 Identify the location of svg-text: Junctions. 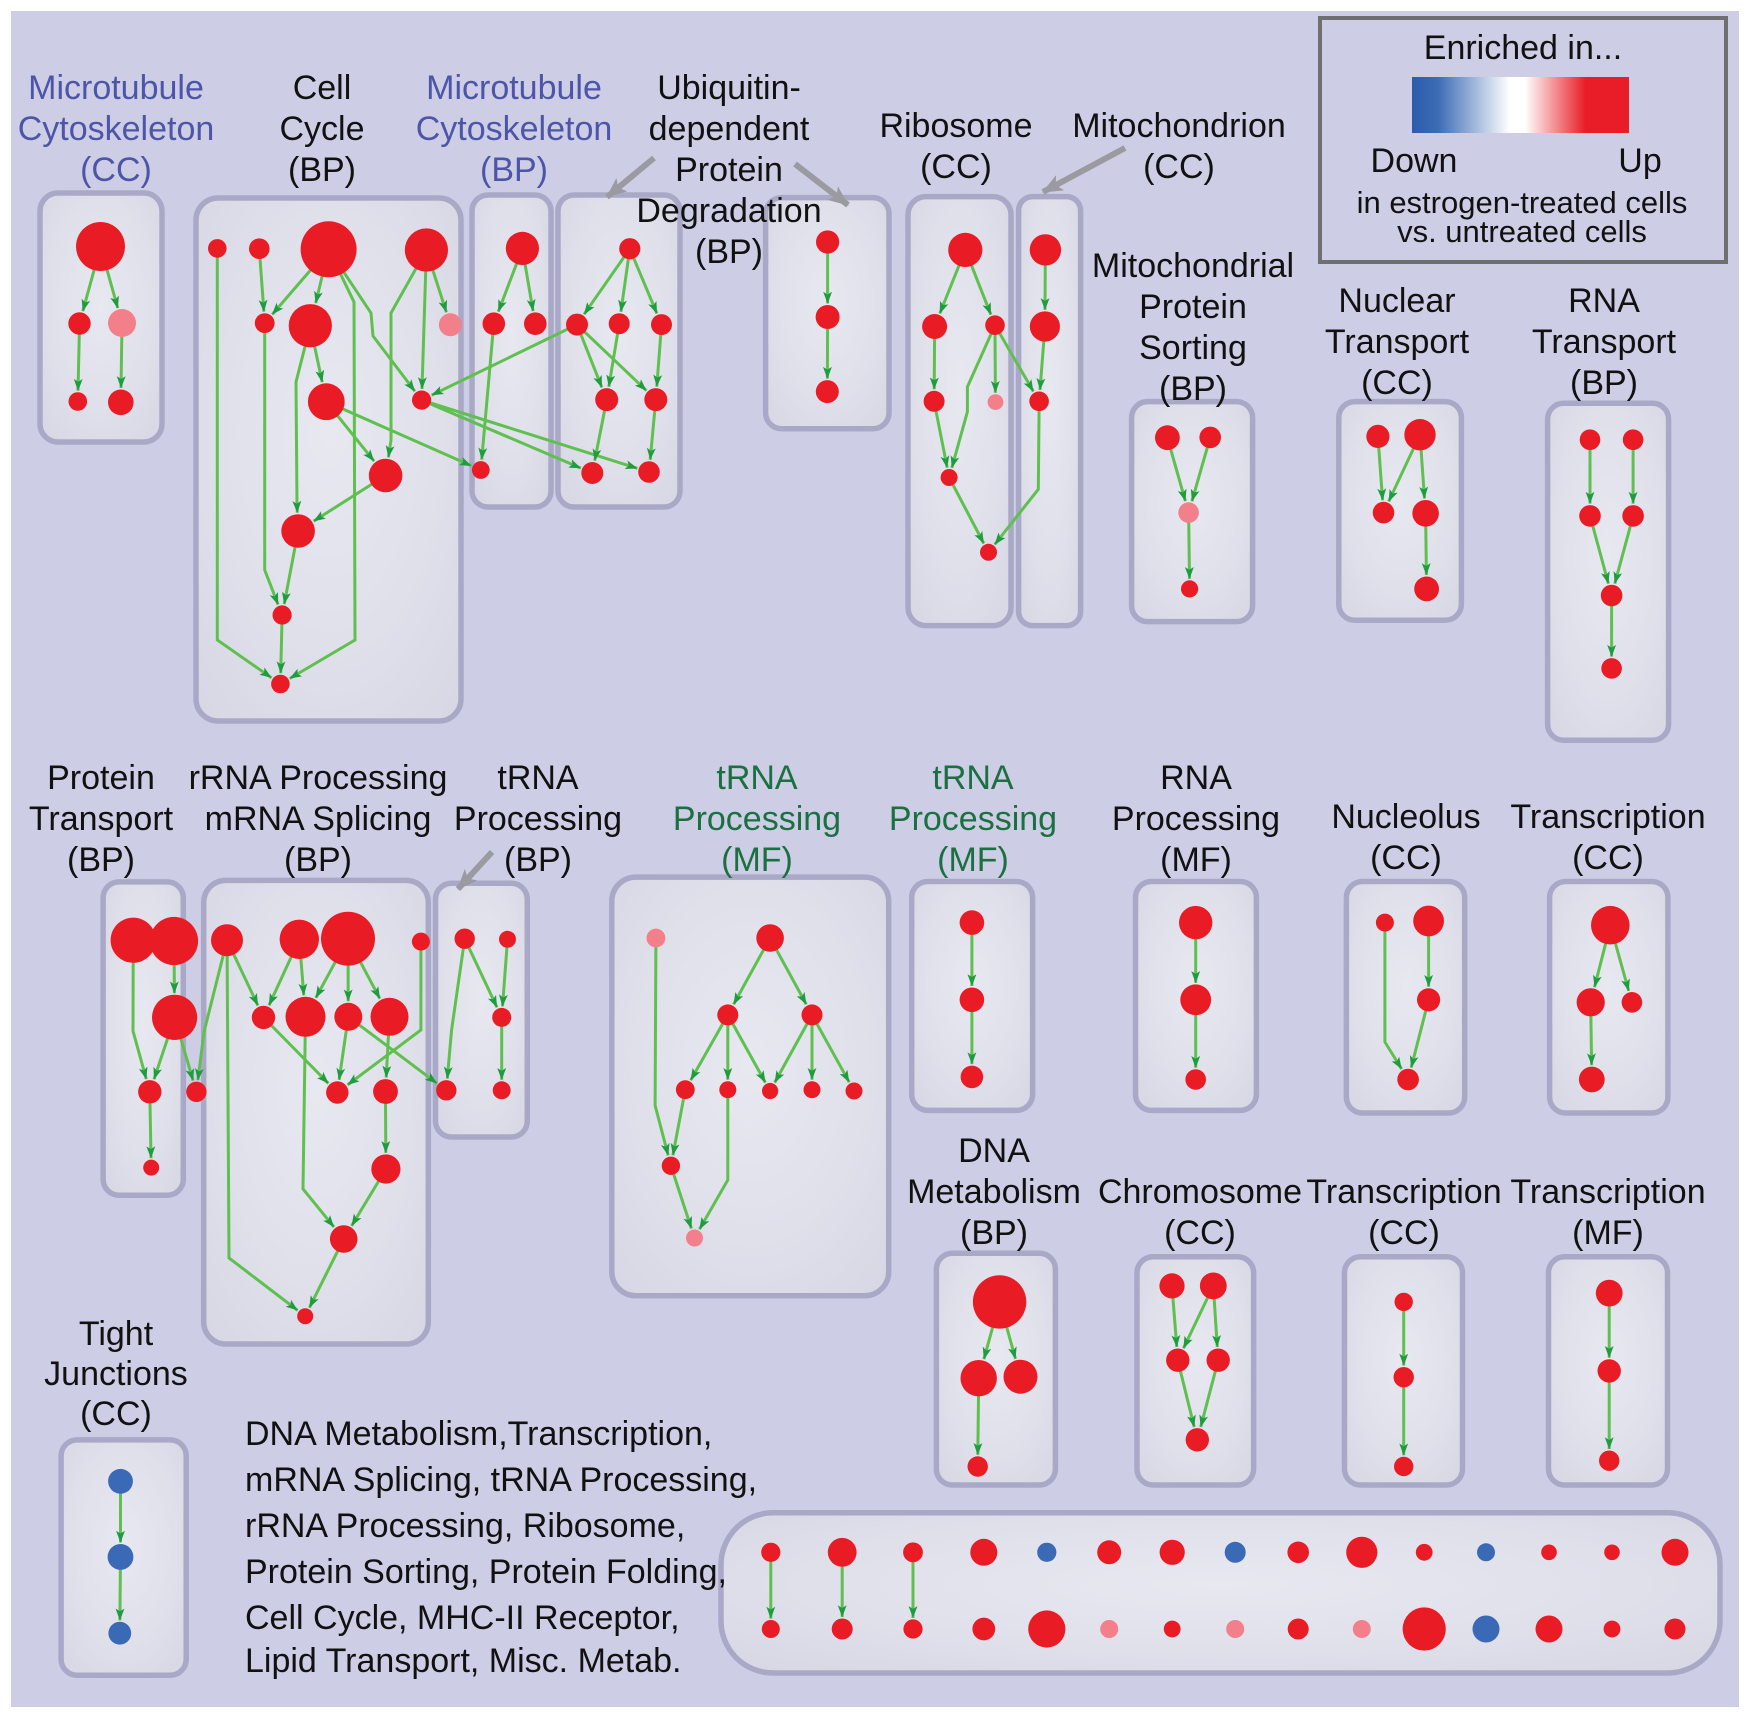
(116, 1374).